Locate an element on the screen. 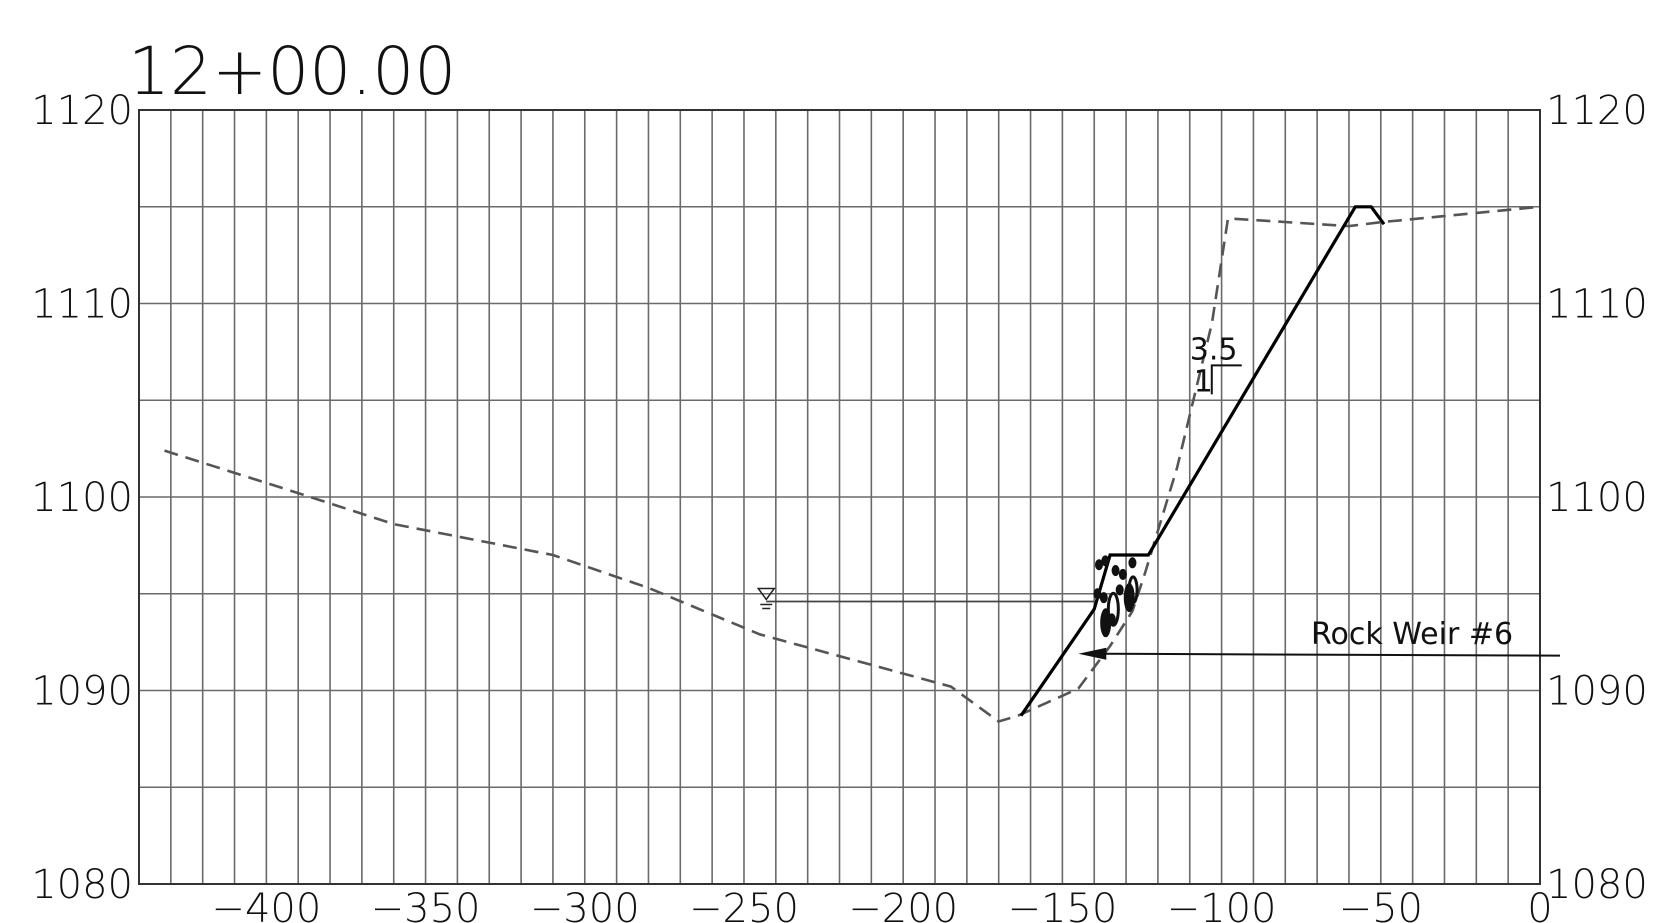  x-tick-label: −350 is located at coordinates (426, 904).